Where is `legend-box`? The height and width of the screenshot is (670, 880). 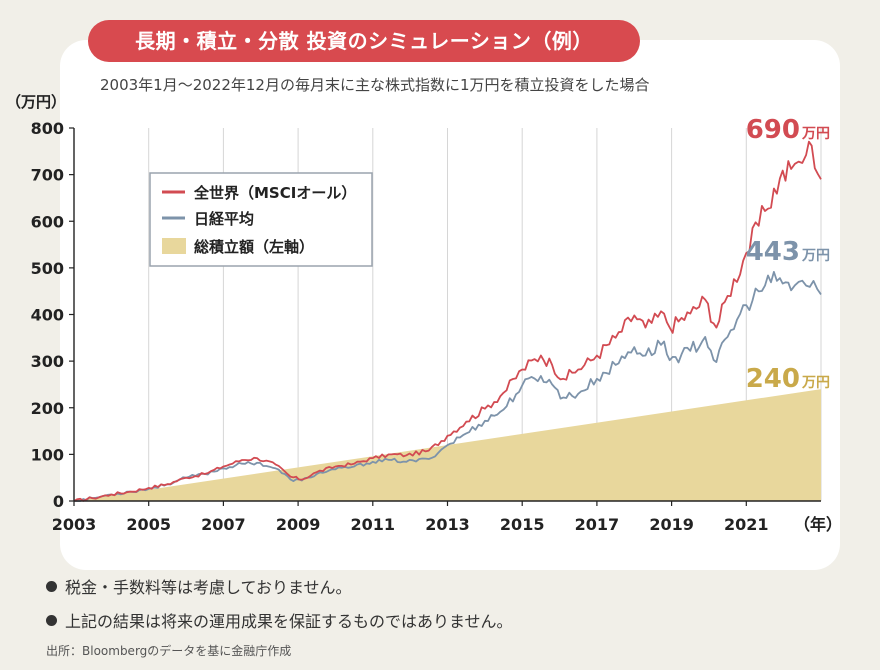
legend-box is located at coordinates (261, 219).